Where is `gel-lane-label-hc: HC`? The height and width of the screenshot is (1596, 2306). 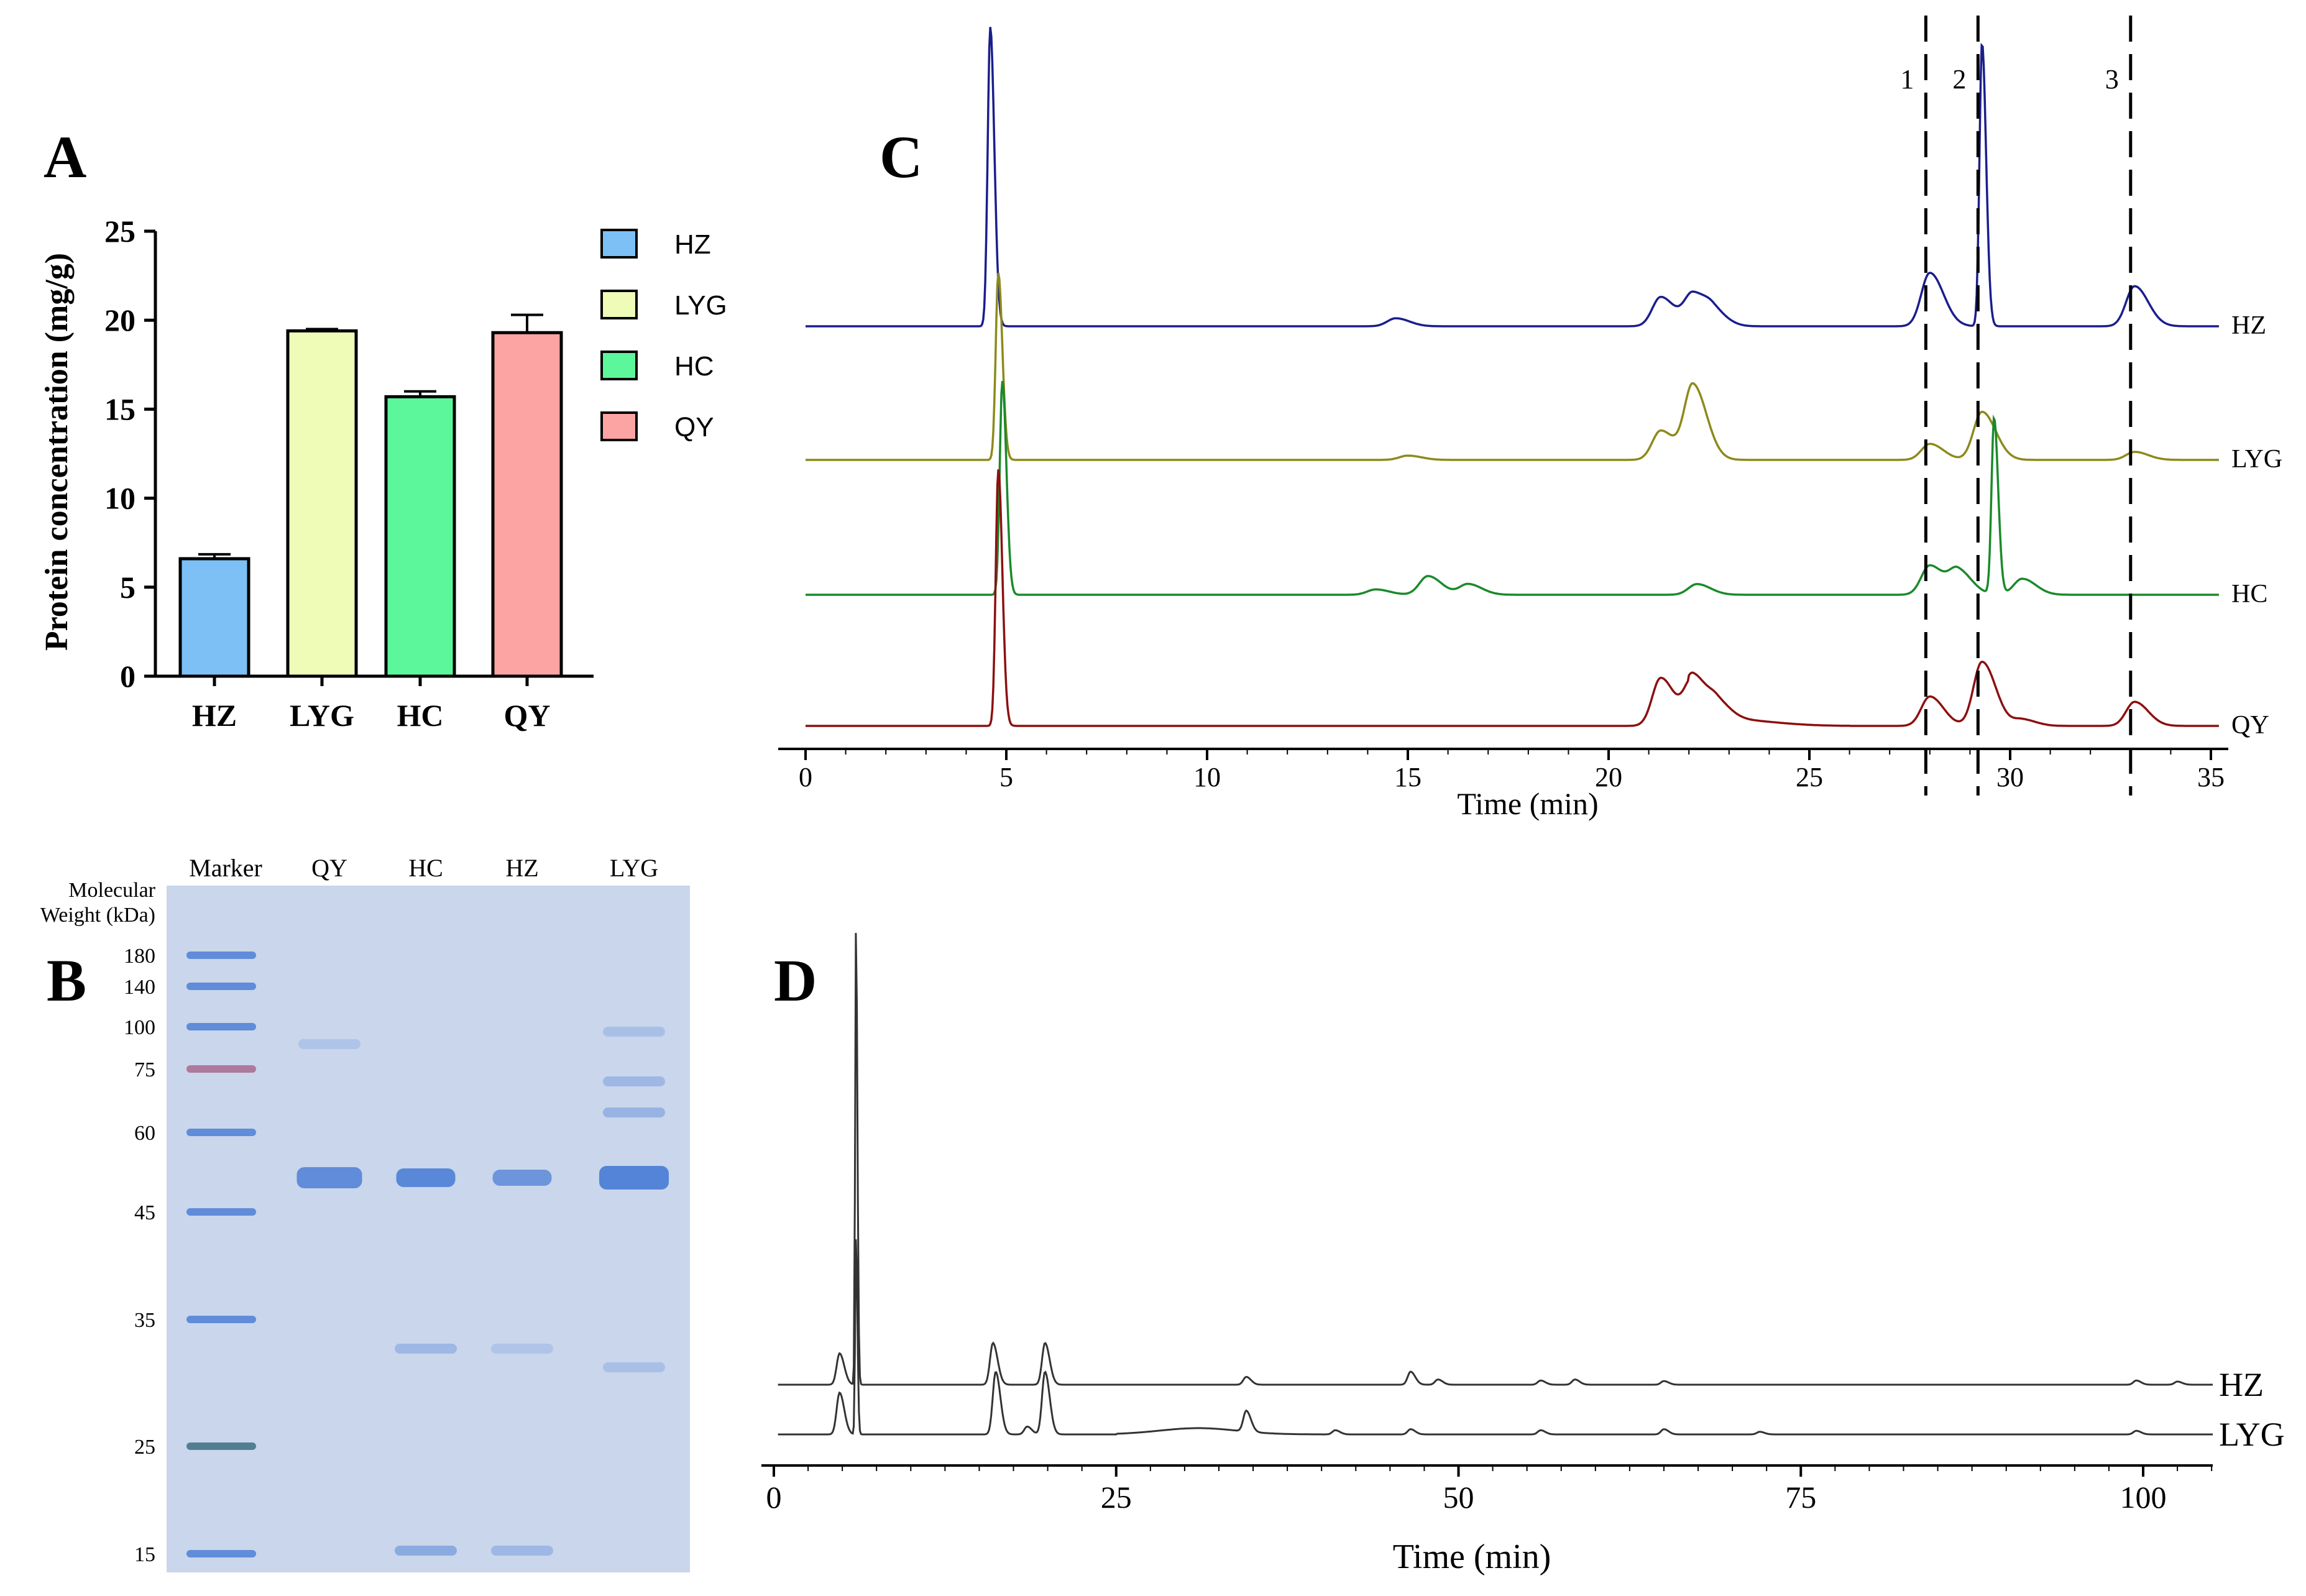
gel-lane-label-hc: HC is located at coordinates (425, 868).